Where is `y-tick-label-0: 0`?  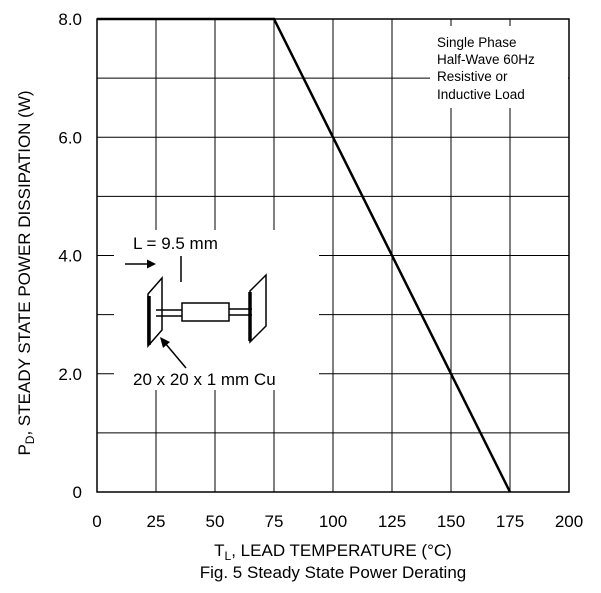 y-tick-label-0: 0 is located at coordinates (77, 492).